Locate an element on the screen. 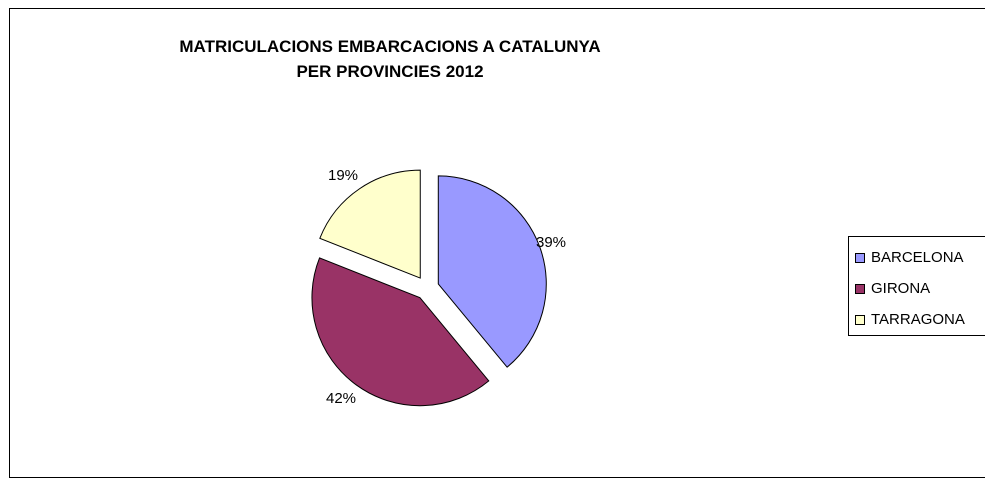 Image resolution: width=985 pixels, height=478 pixels. data-label-girona: 42% is located at coordinates (341, 398).